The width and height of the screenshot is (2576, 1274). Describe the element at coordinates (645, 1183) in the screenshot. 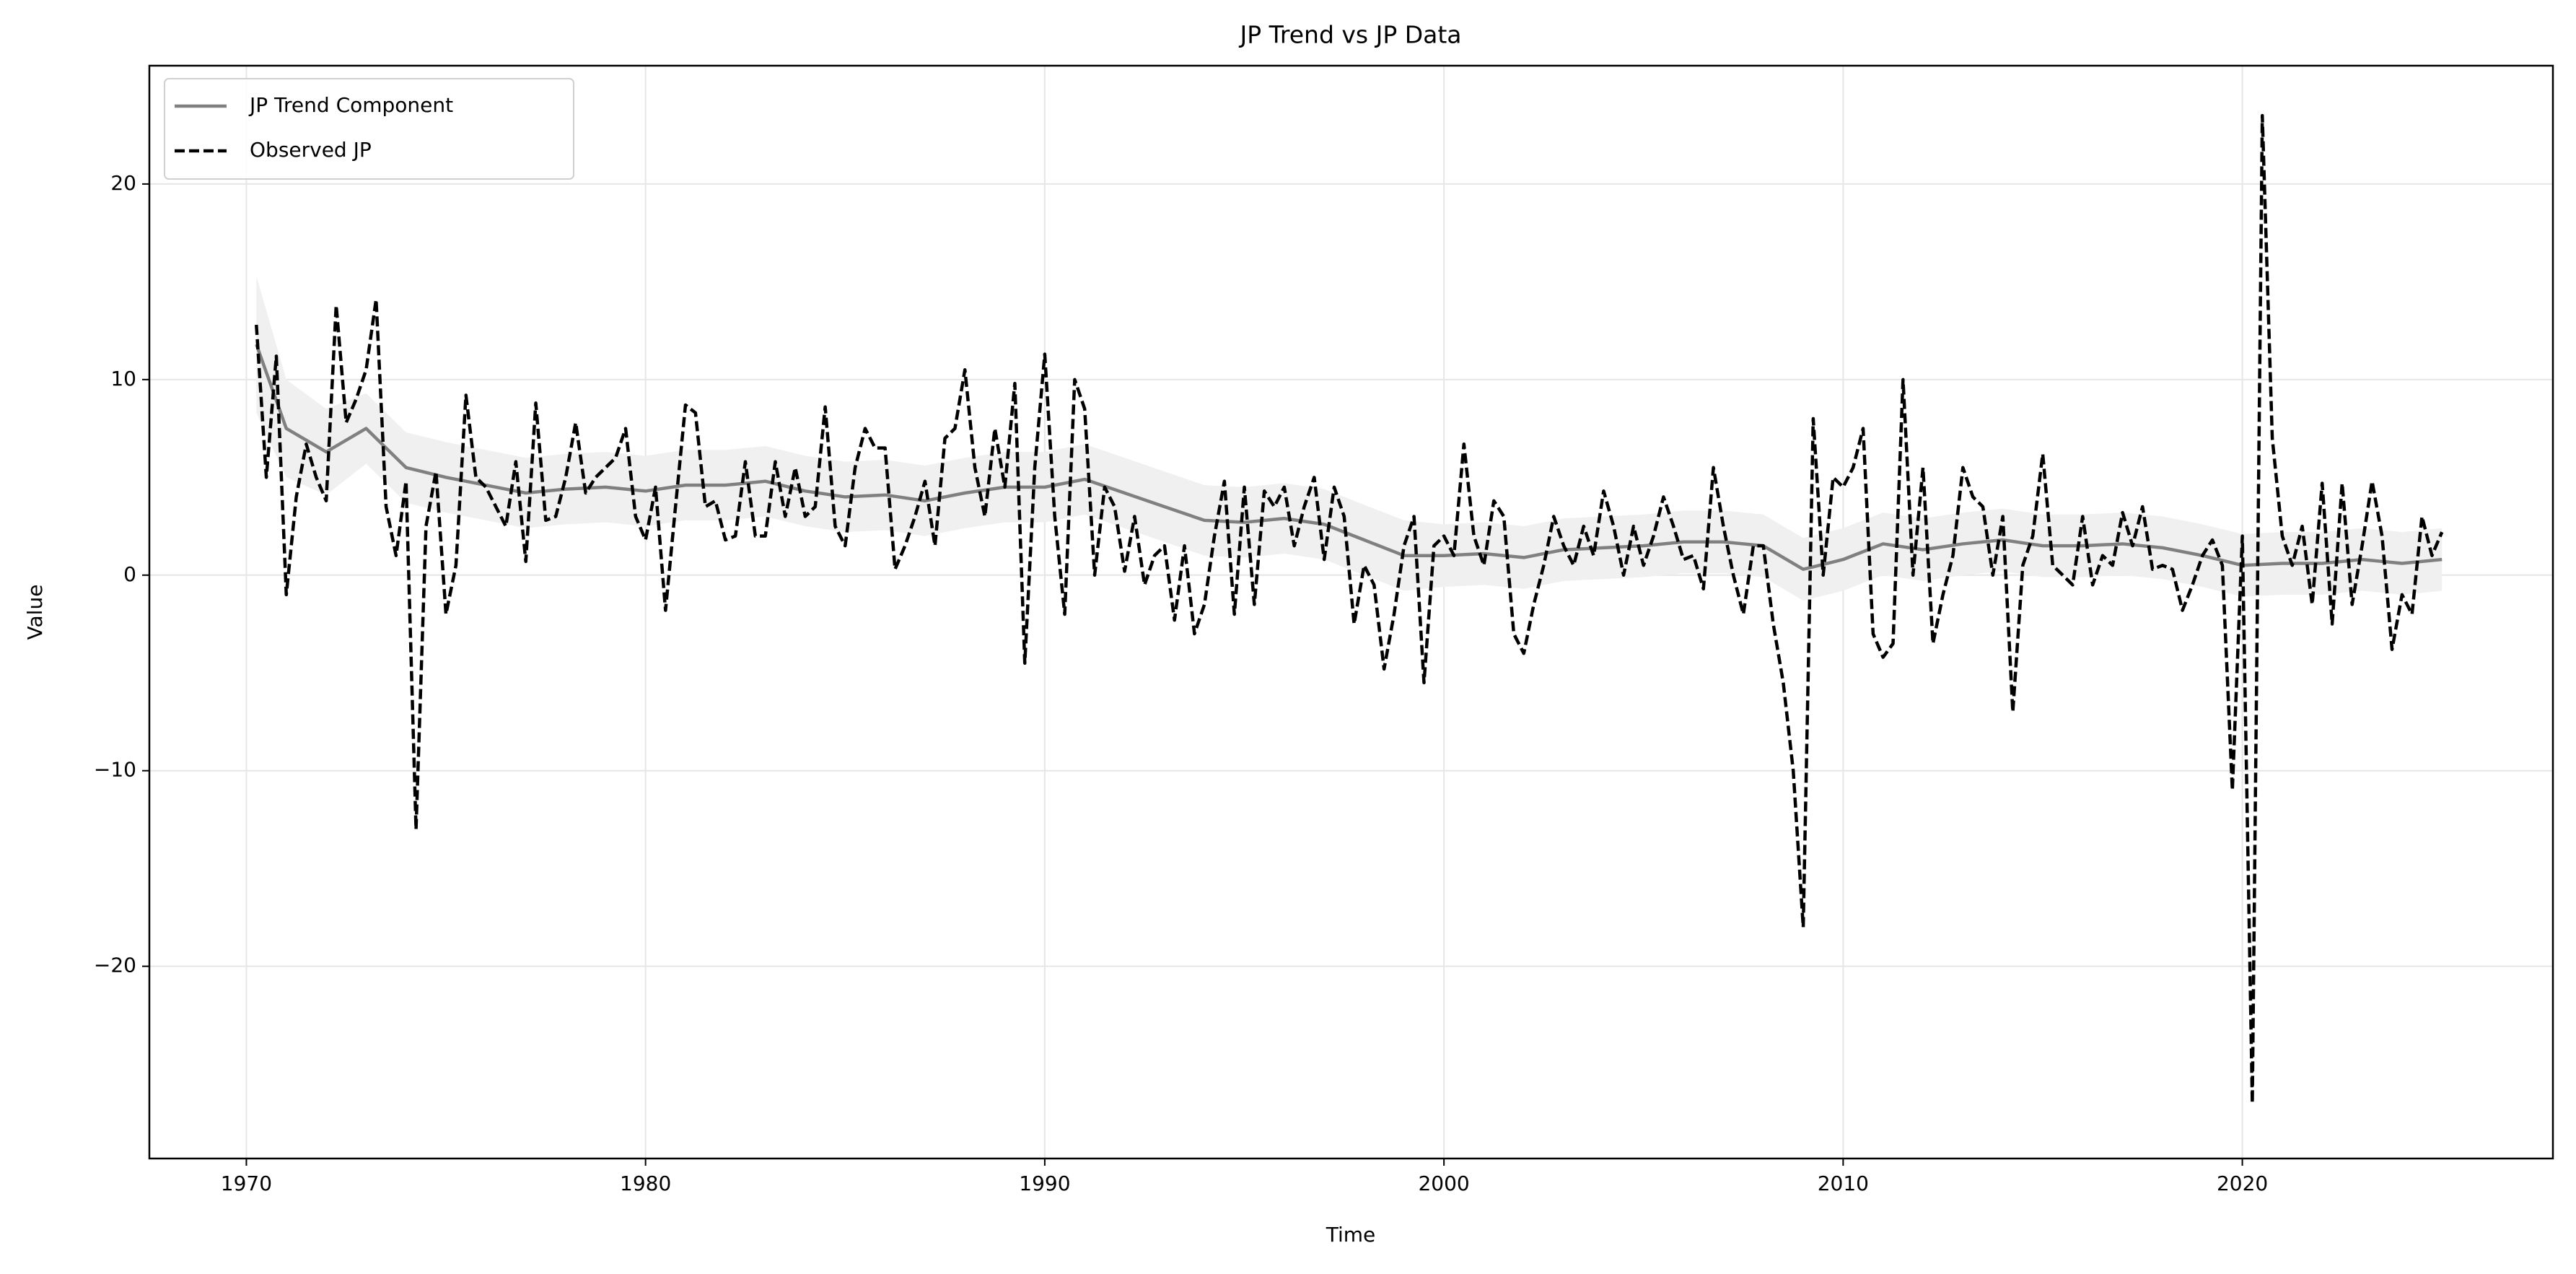

I see `x-tick-label: 1980` at that location.